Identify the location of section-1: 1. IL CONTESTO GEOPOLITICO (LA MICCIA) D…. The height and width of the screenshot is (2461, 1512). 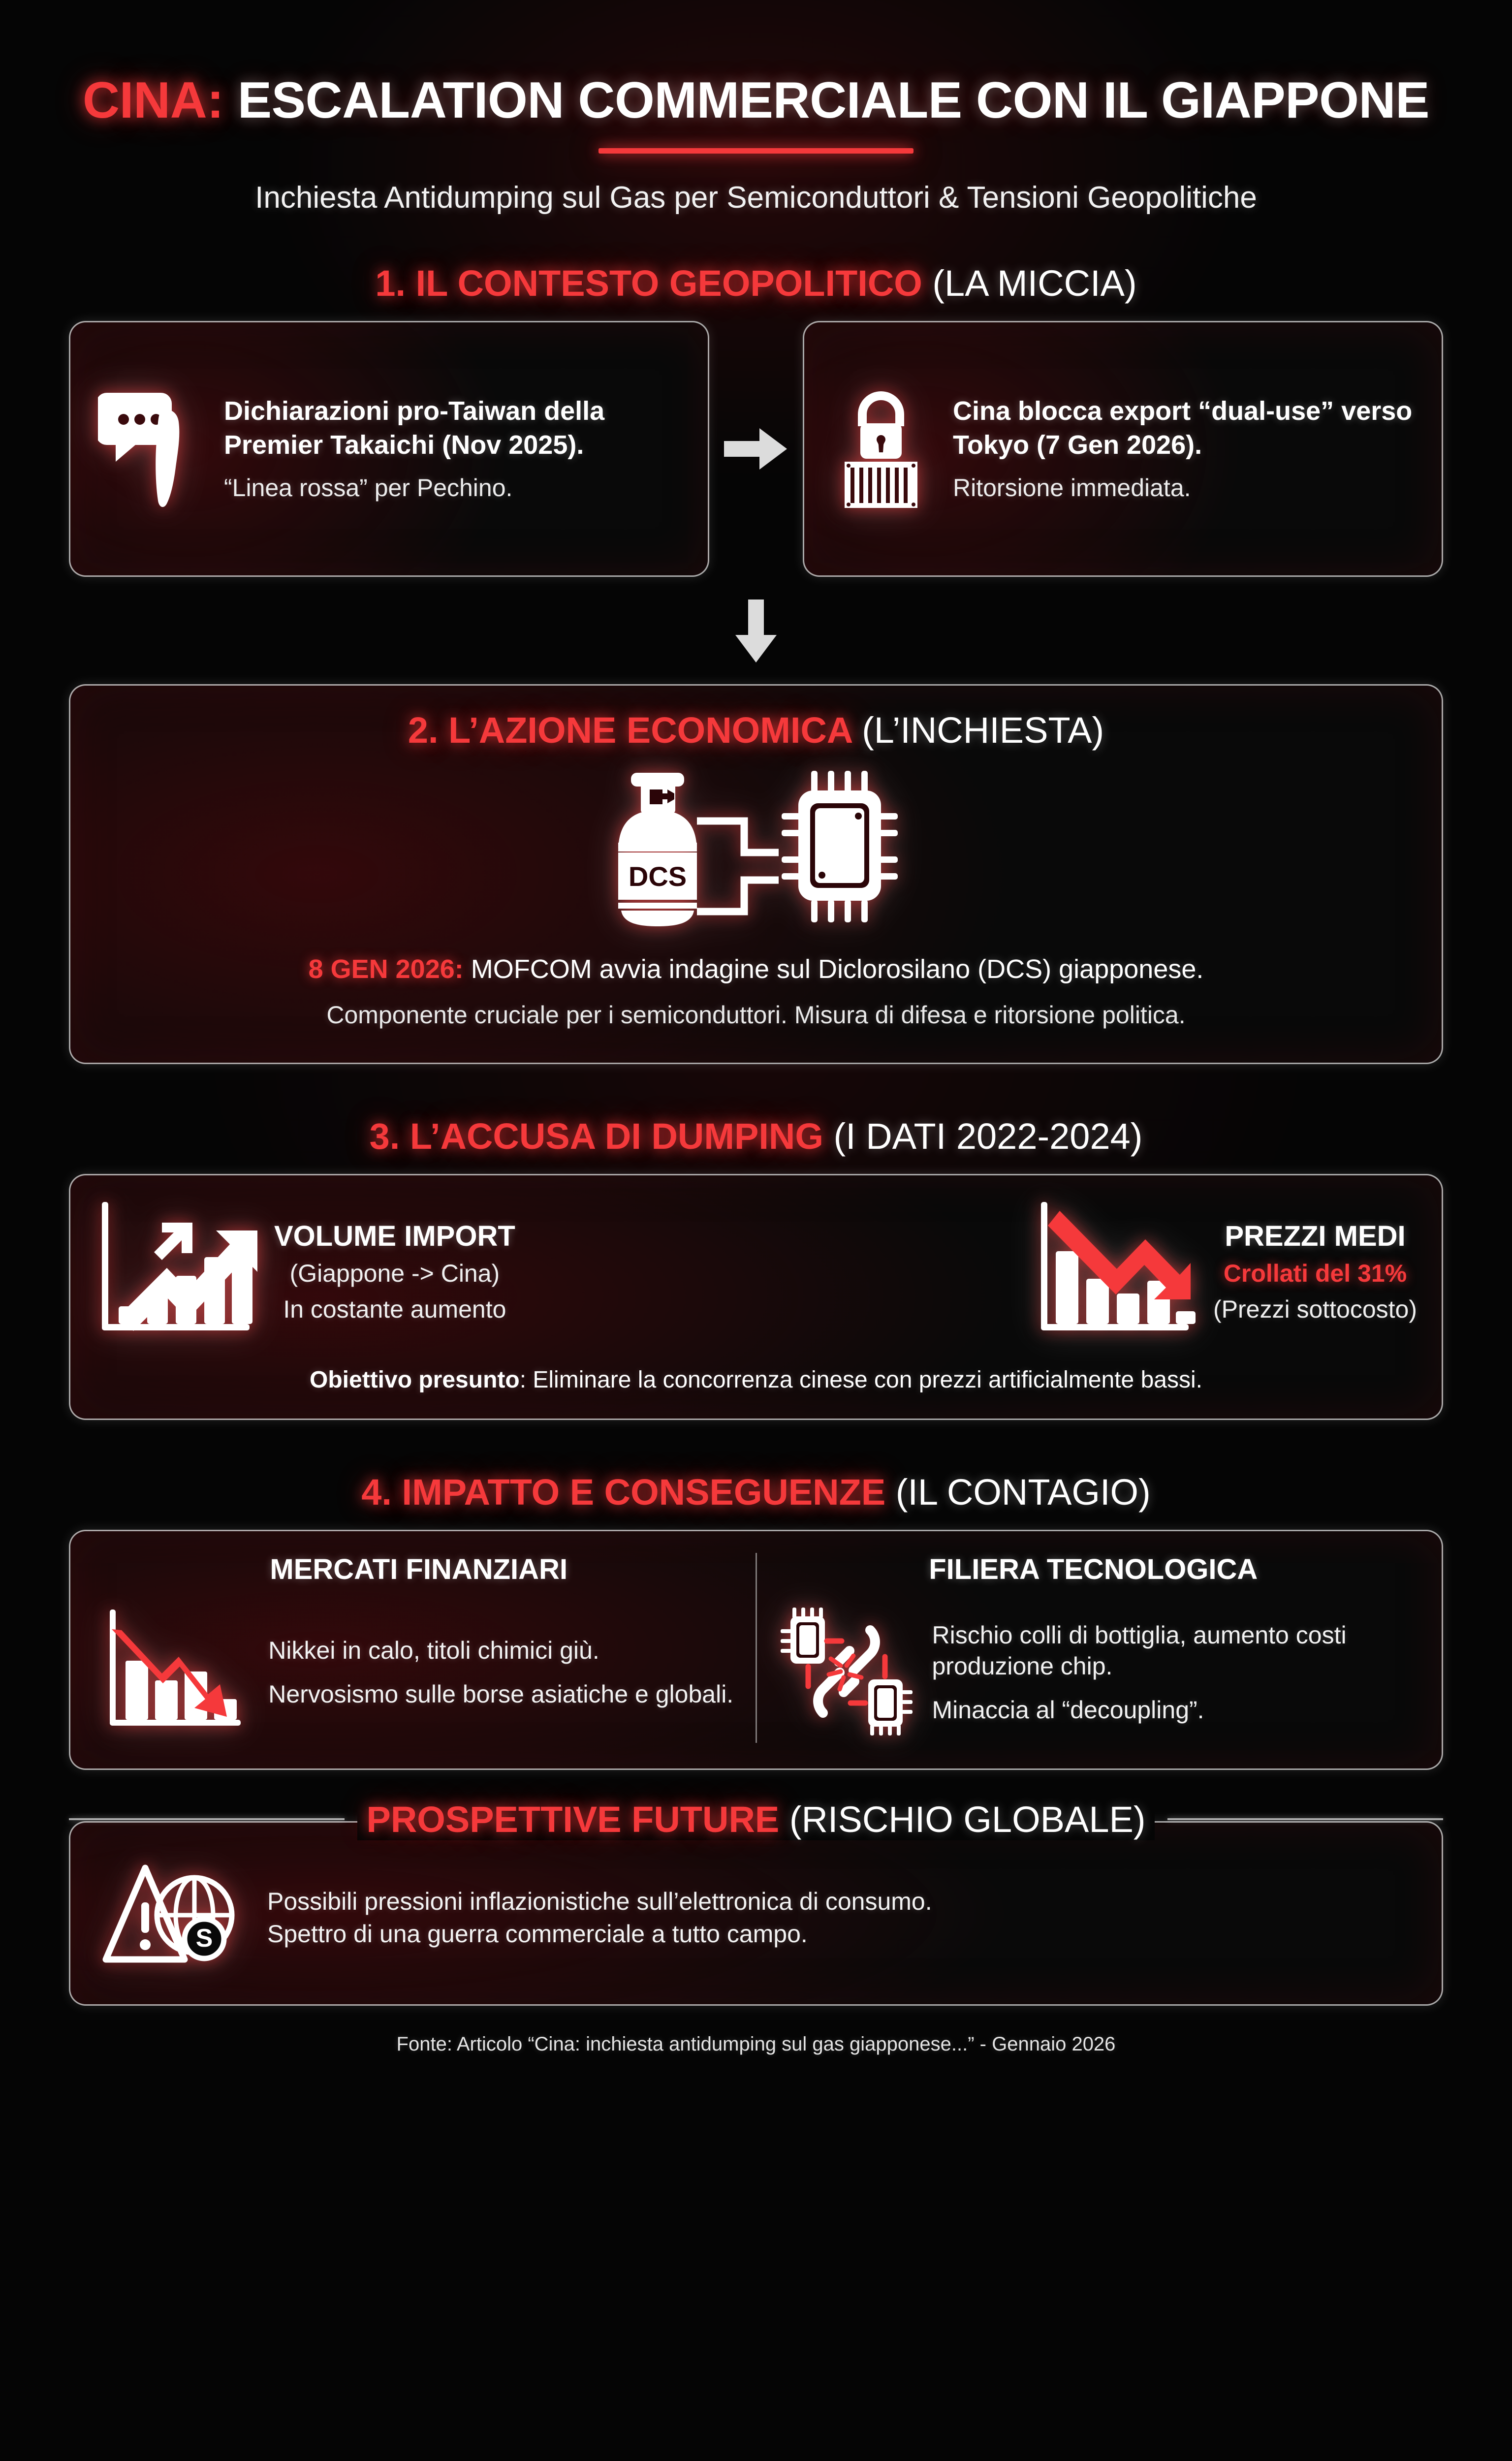
(756, 419).